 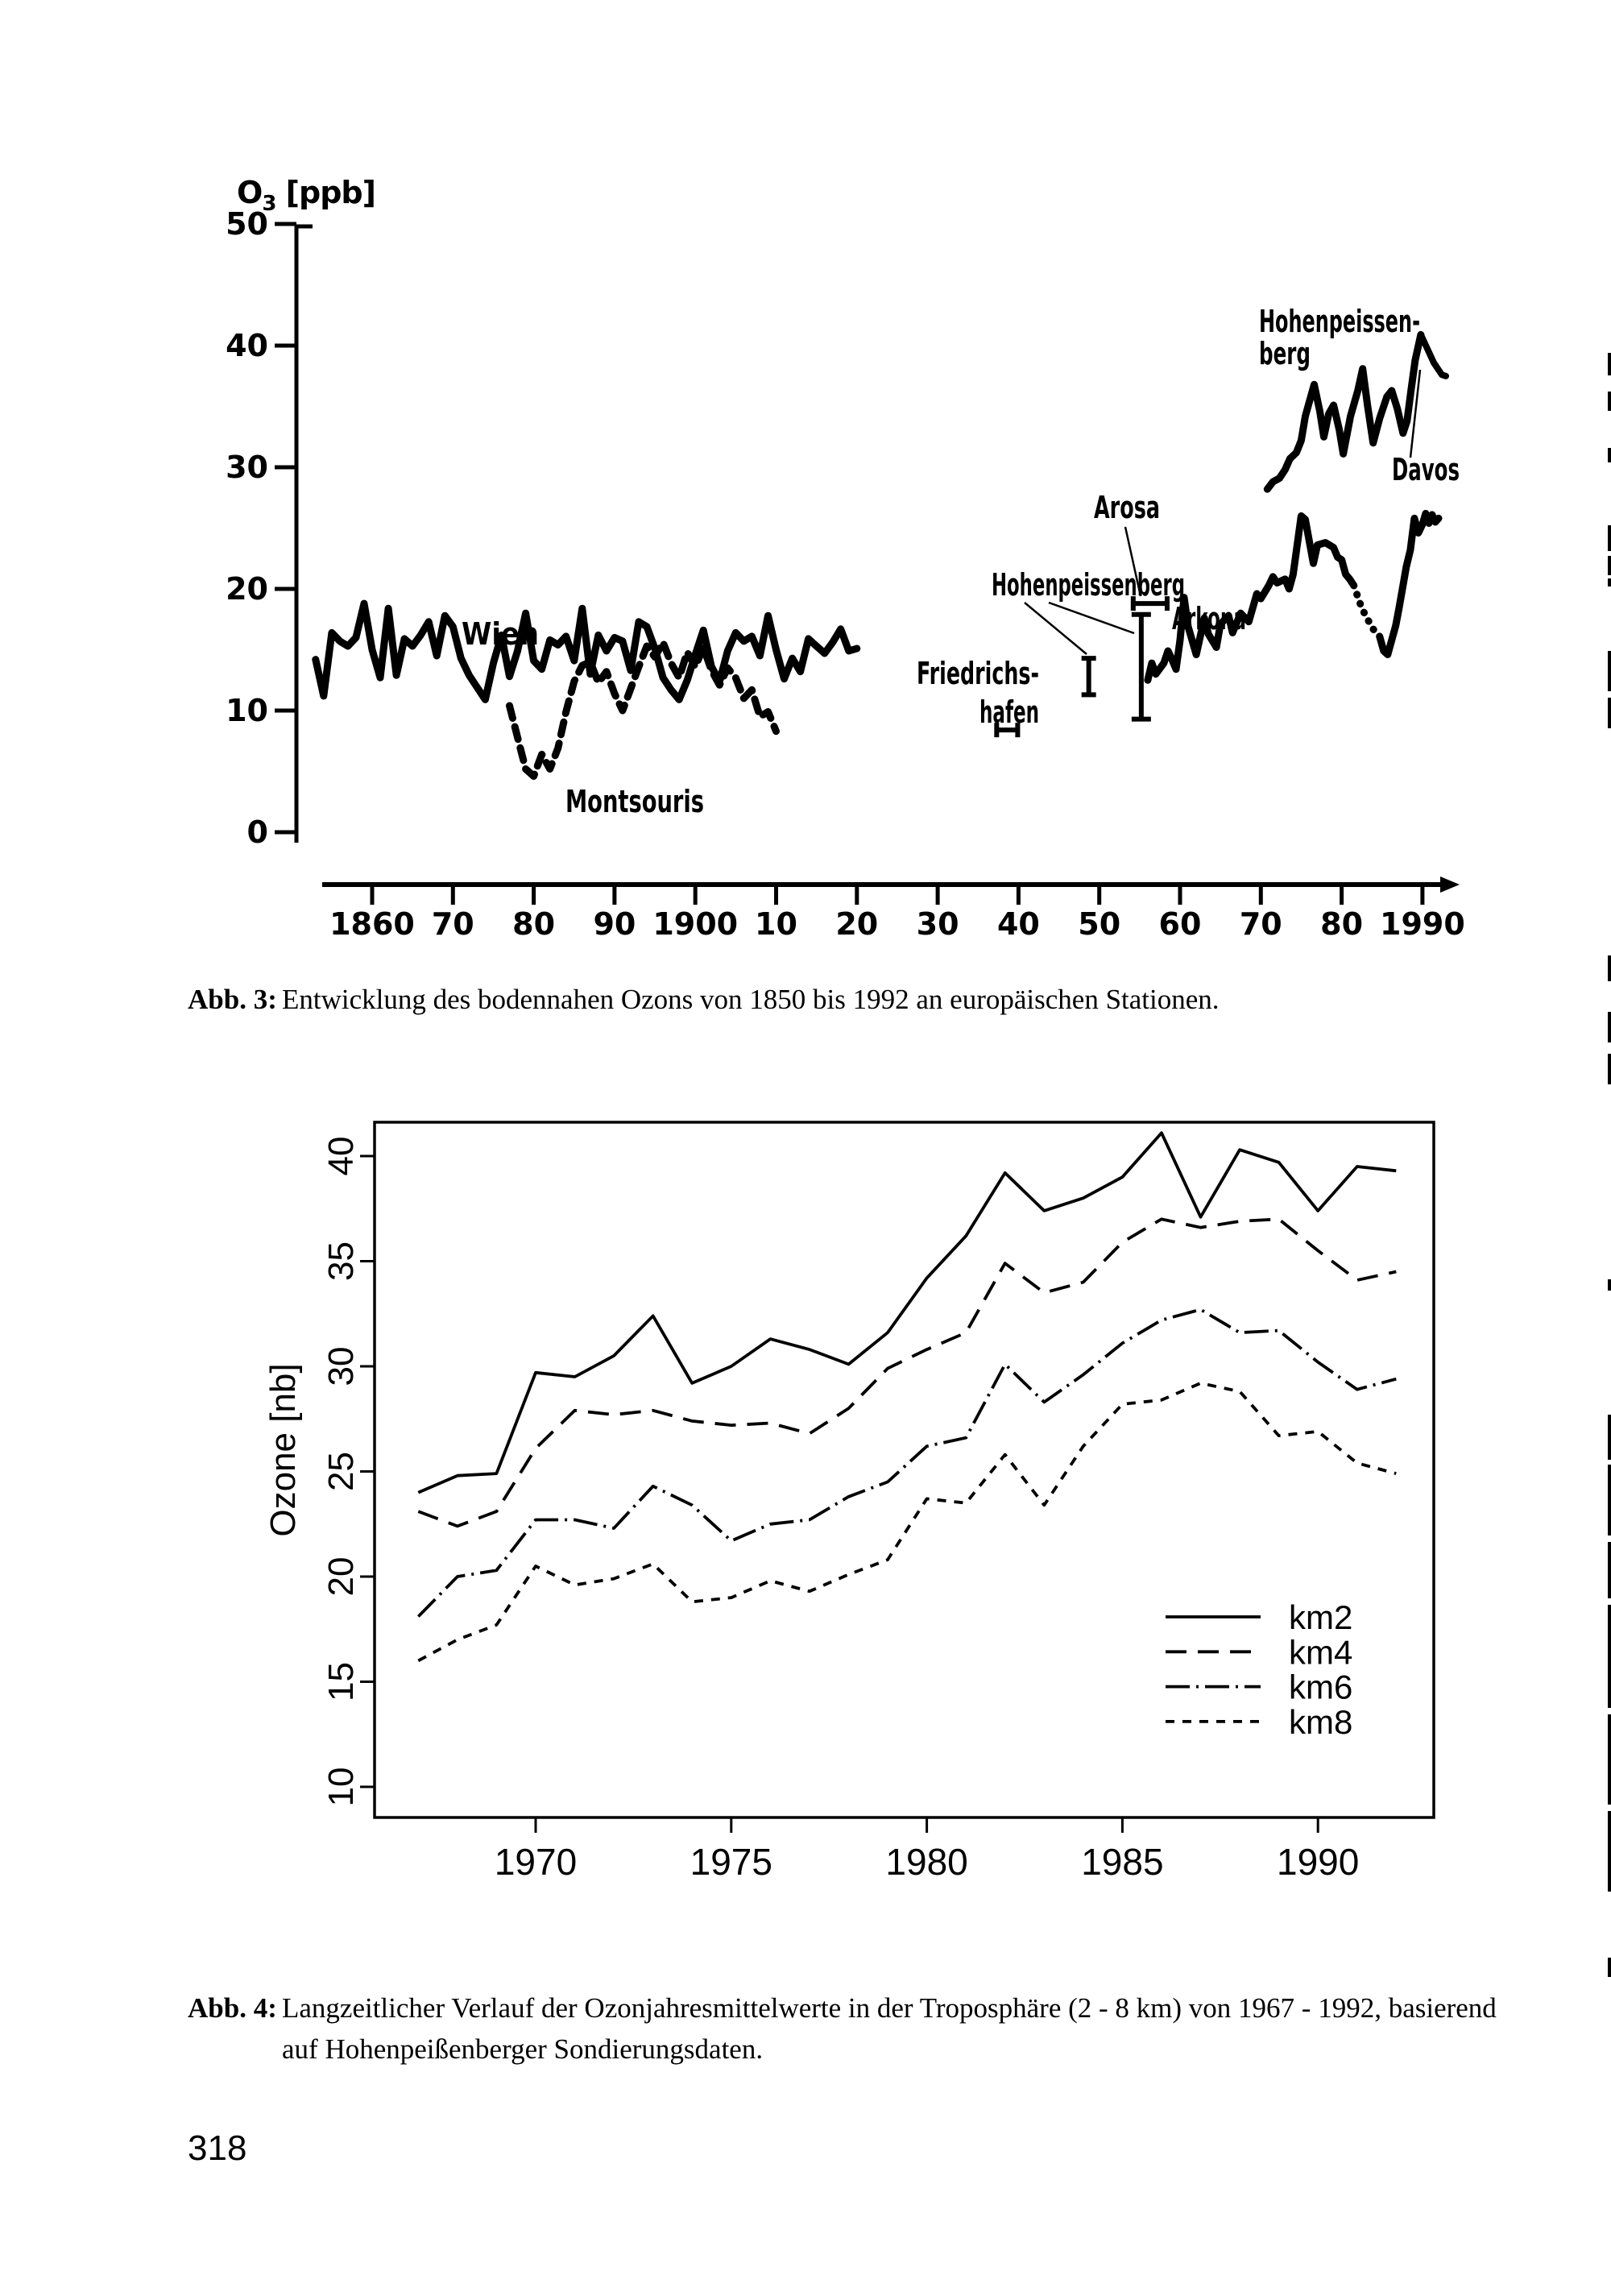 What do you see at coordinates (1320, 1617) in the screenshot?
I see `svg-text: km2` at bounding box center [1320, 1617].